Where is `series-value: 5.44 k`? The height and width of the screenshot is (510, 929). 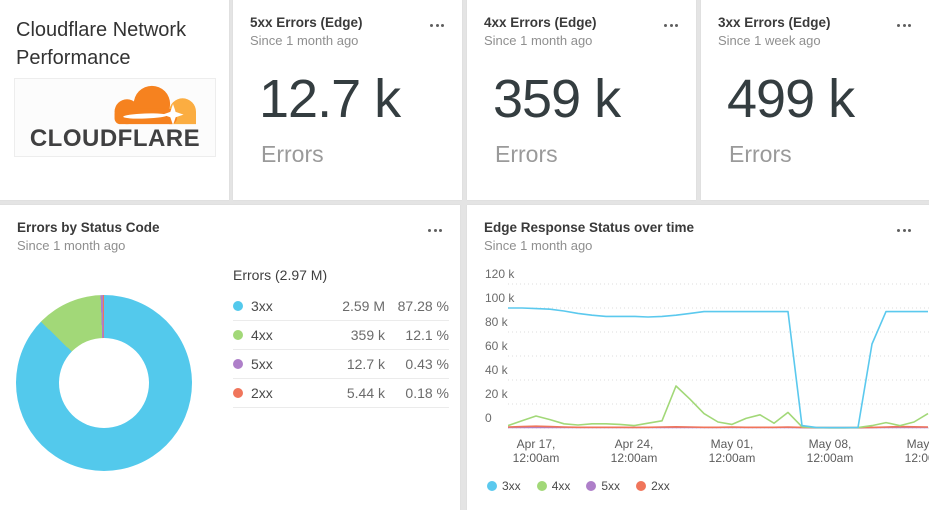
series-value: 5.44 k is located at coordinates (365, 393).